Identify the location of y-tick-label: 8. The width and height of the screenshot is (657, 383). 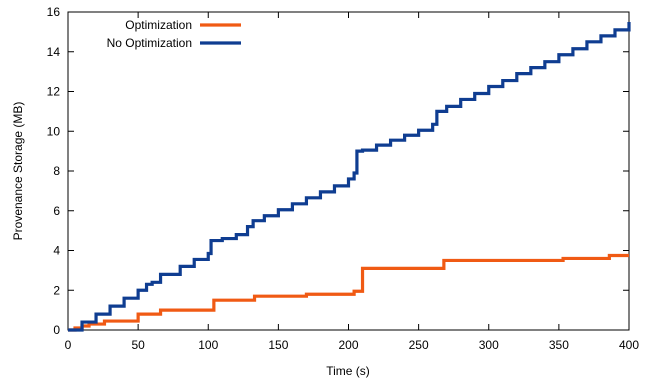
(56, 171).